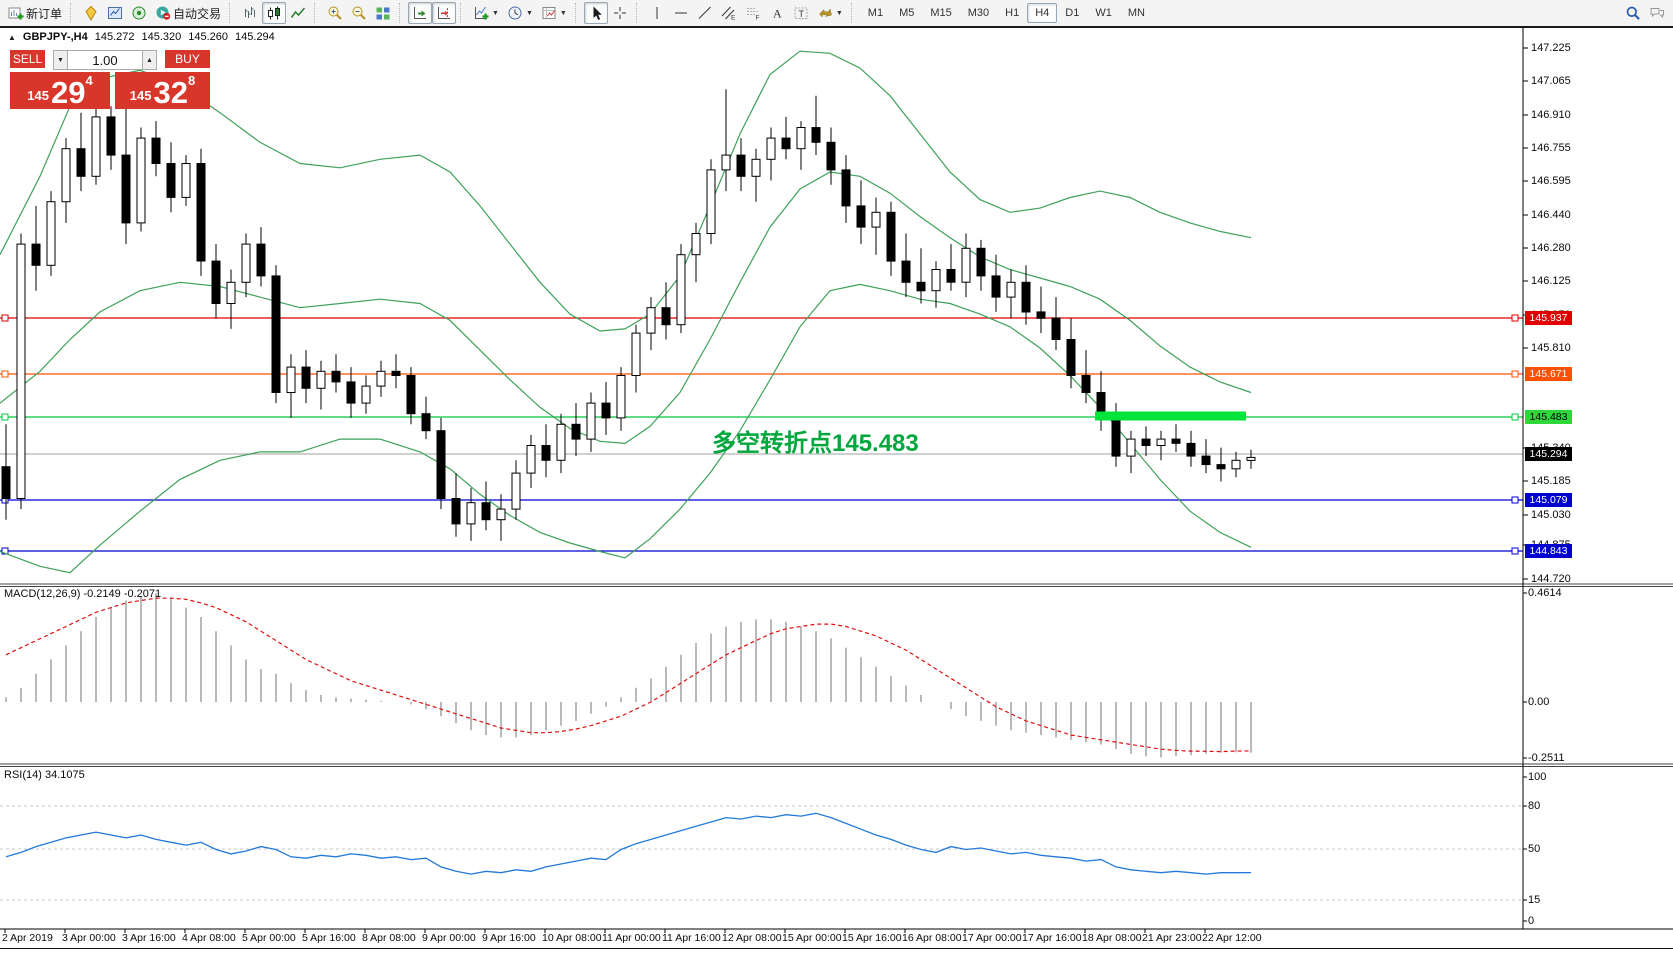 The image size is (1673, 954). Describe the element at coordinates (1545, 593) in the screenshot. I see `indicator-tick-label: 0.4614` at that location.